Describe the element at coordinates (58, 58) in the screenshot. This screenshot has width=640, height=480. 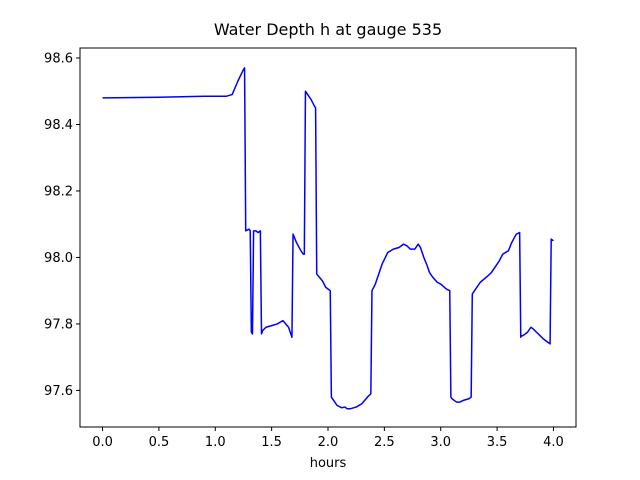
I see `y-tick-label: 98.6` at that location.